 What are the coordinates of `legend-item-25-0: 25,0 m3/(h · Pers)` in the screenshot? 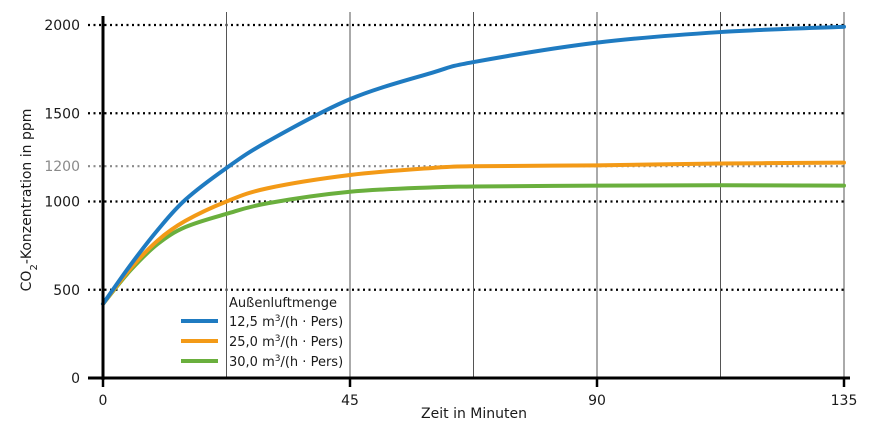 It's located at (262, 342).